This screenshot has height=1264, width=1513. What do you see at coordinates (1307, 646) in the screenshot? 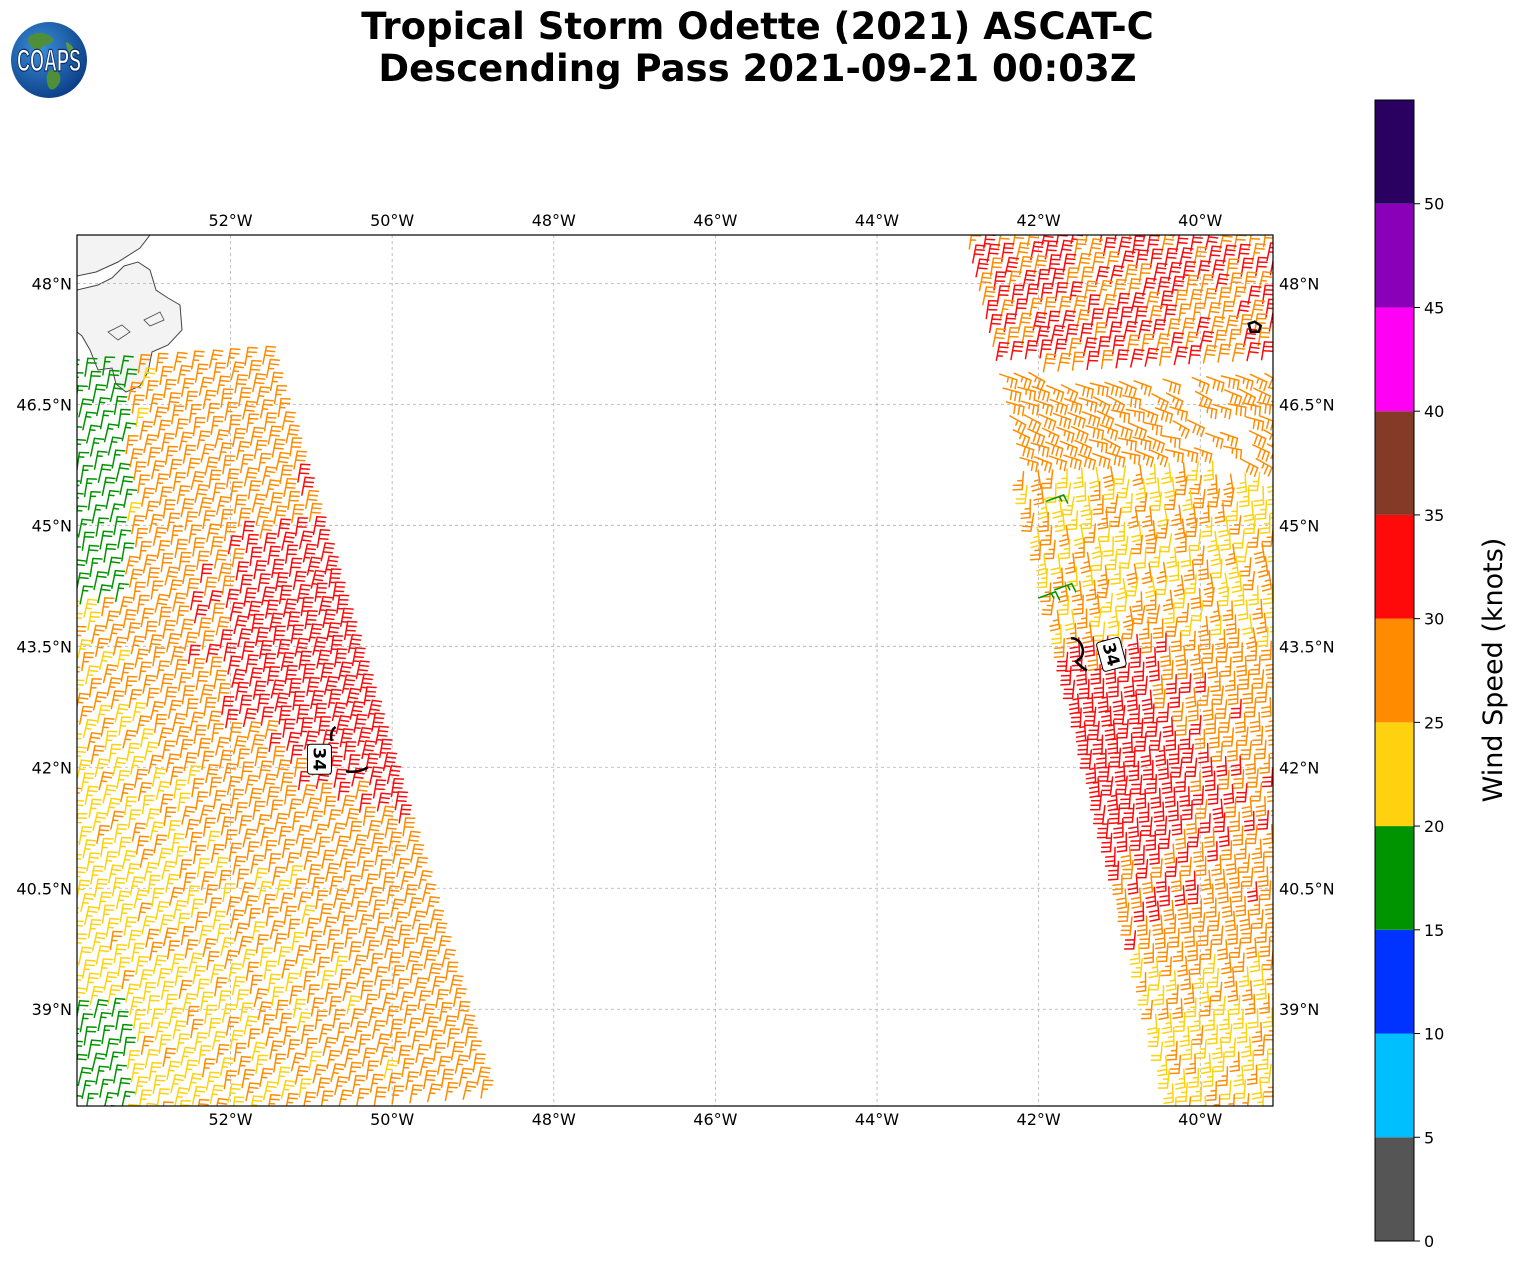
I see `lat-tick-label-right: 43.5°N` at bounding box center [1307, 646].